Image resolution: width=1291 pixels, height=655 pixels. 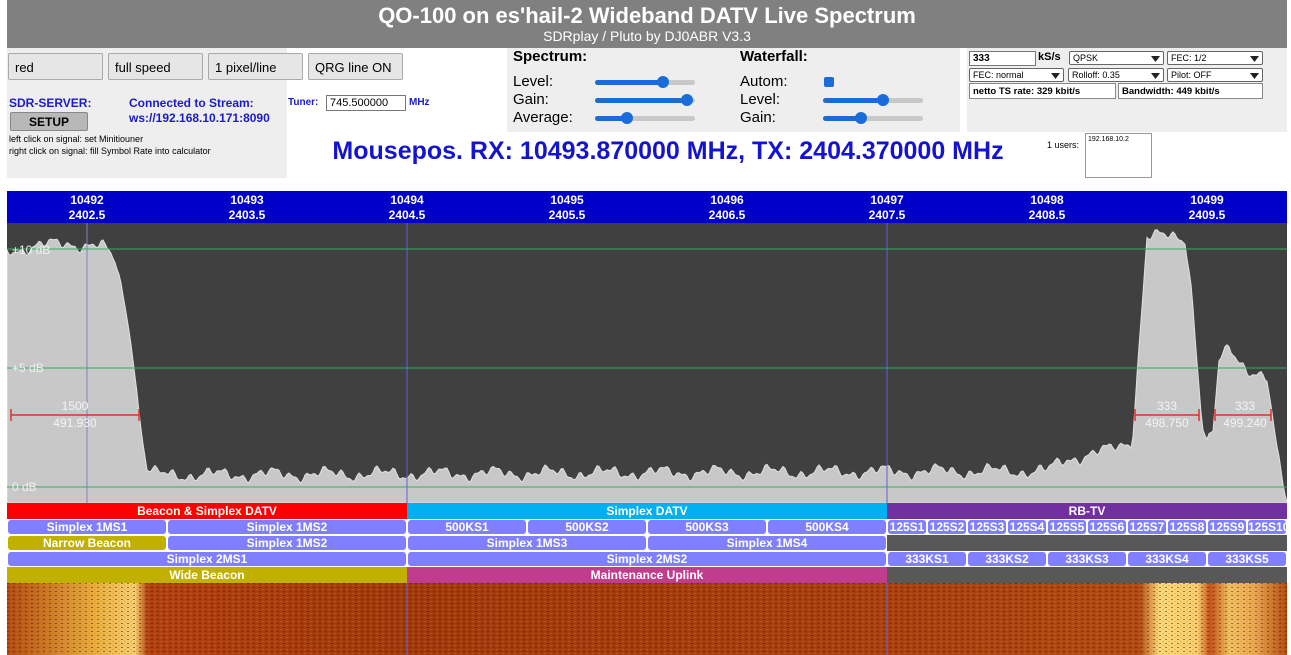 I want to click on band-segment: 125S1, so click(x=907, y=527).